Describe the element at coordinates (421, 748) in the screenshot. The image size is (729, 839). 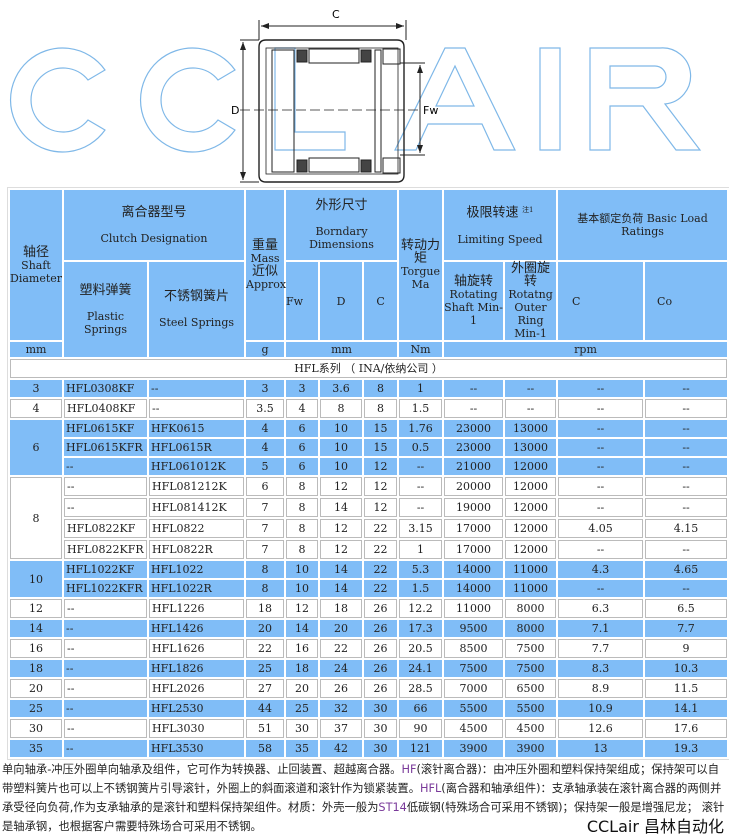
I see `table-cell: 121` at that location.